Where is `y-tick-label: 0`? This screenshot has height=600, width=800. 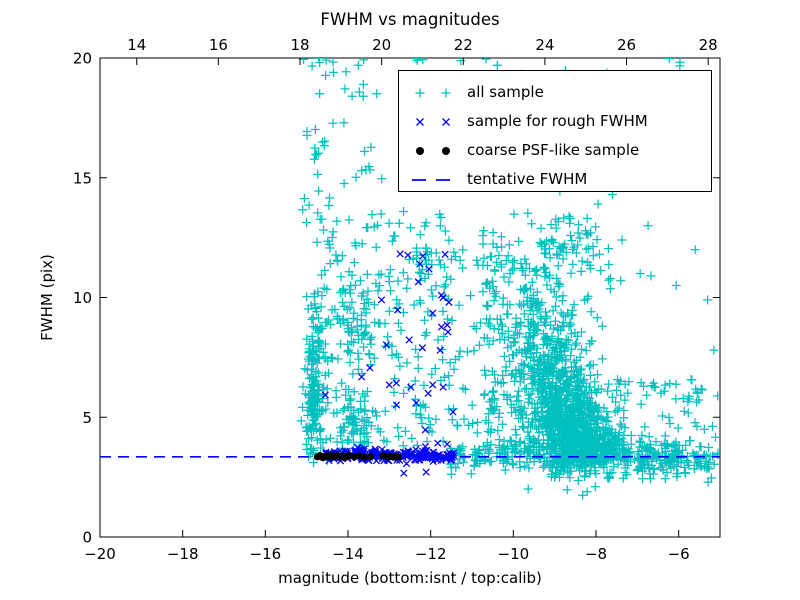
y-tick-label: 0 is located at coordinates (87, 538).